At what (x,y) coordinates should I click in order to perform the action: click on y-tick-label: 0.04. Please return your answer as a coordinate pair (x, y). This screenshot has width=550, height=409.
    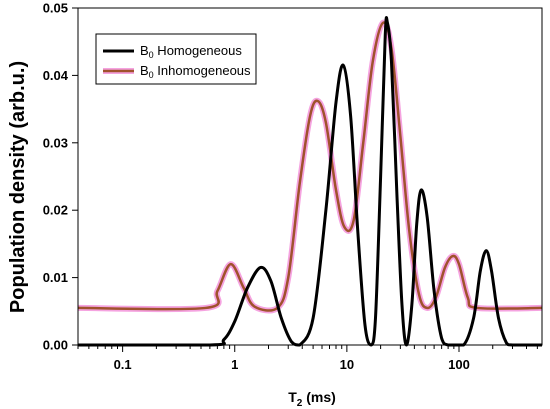
    Looking at the image, I should click on (56, 75).